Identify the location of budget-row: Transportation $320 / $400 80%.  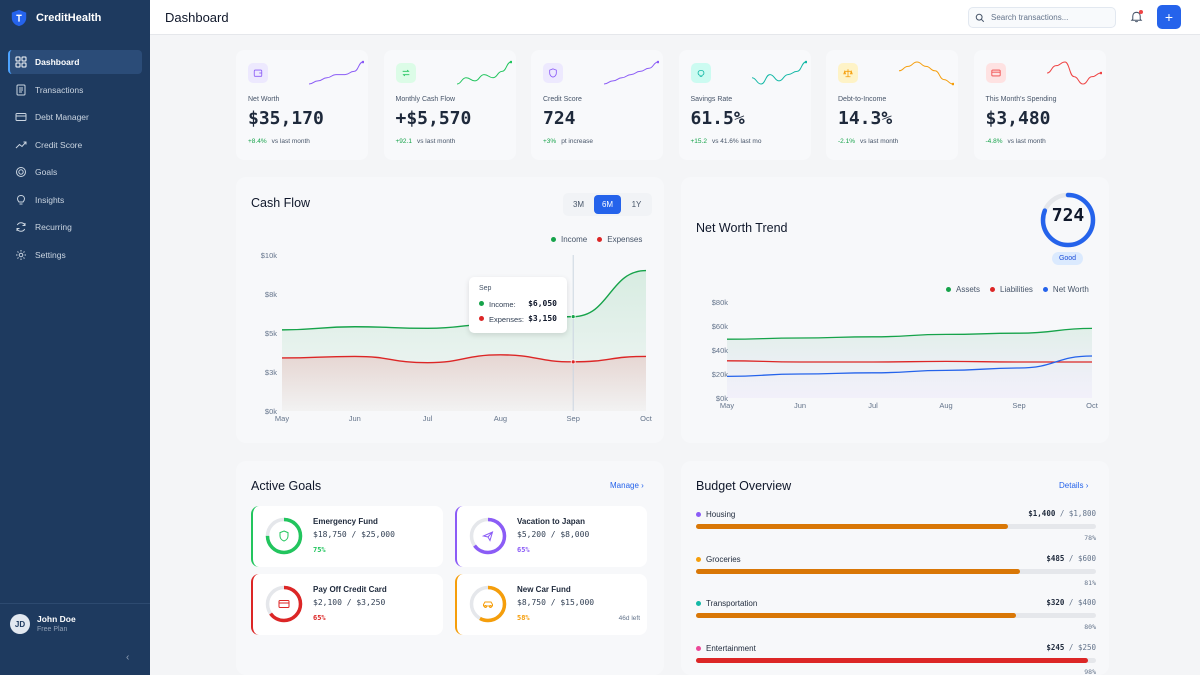
(896, 618).